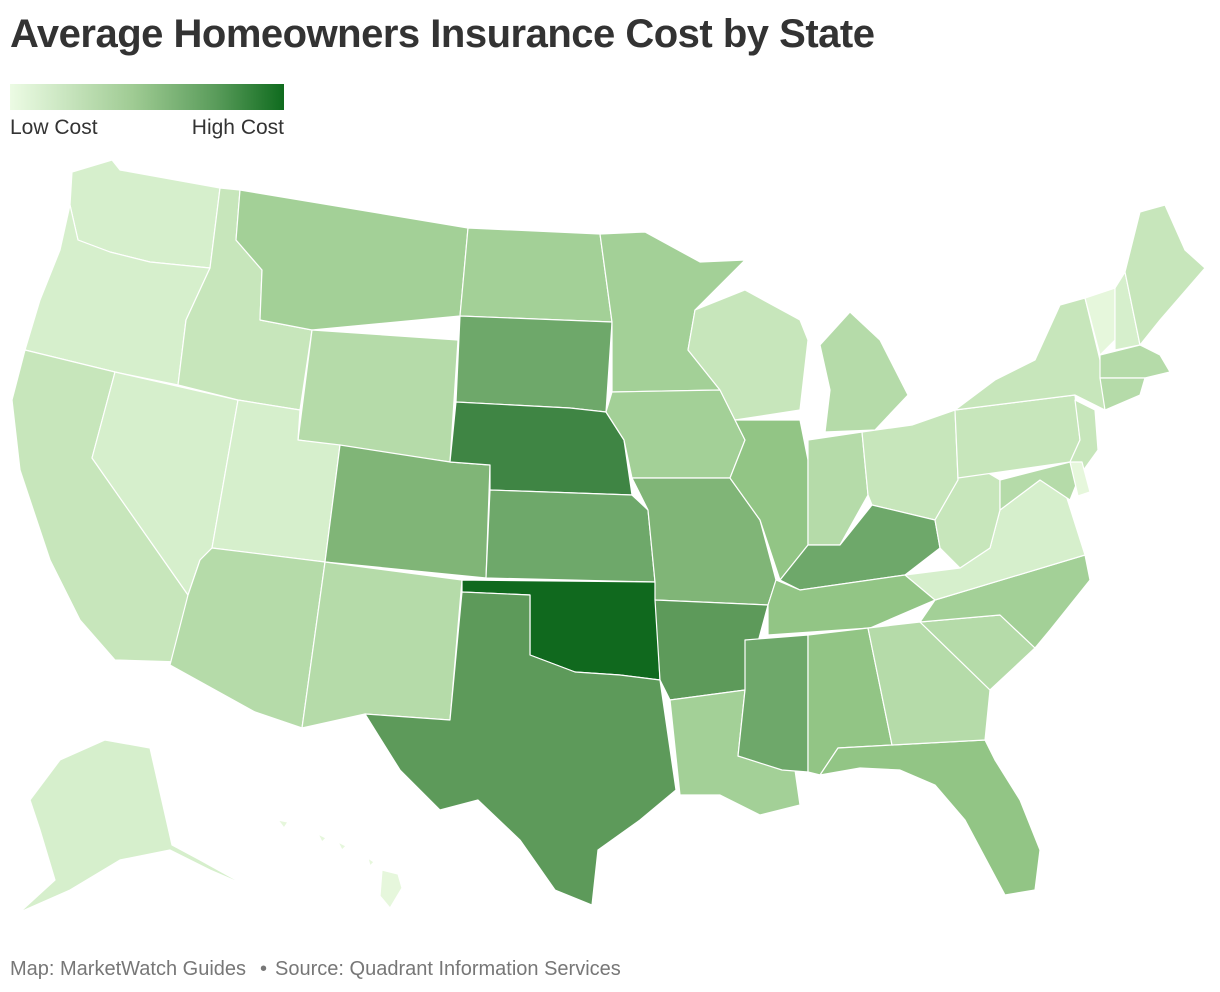 The width and height of the screenshot is (1220, 992). Describe the element at coordinates (378, 396) in the screenshot. I see `state-wyoming` at that location.